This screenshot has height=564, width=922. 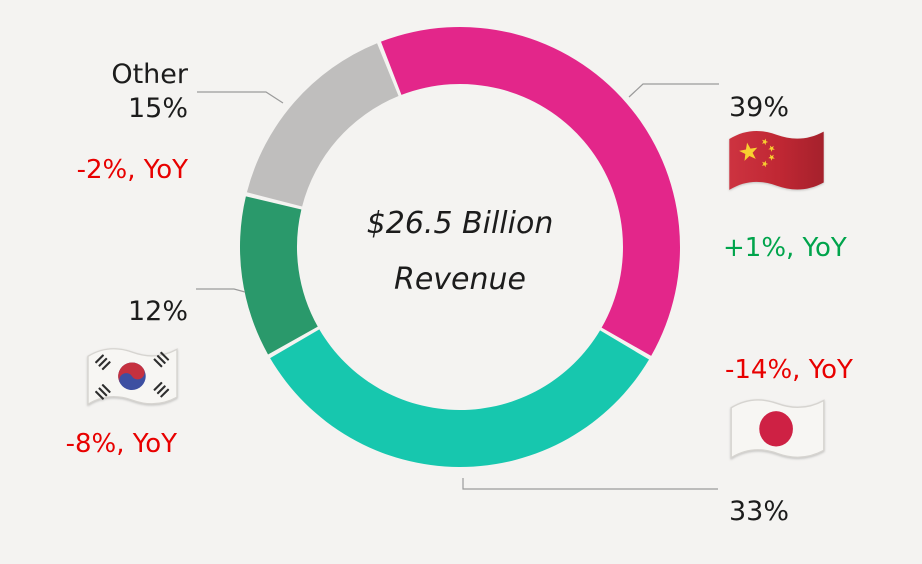 What do you see at coordinates (278, 275) in the screenshot?
I see `donut-segment-south-korea` at bounding box center [278, 275].